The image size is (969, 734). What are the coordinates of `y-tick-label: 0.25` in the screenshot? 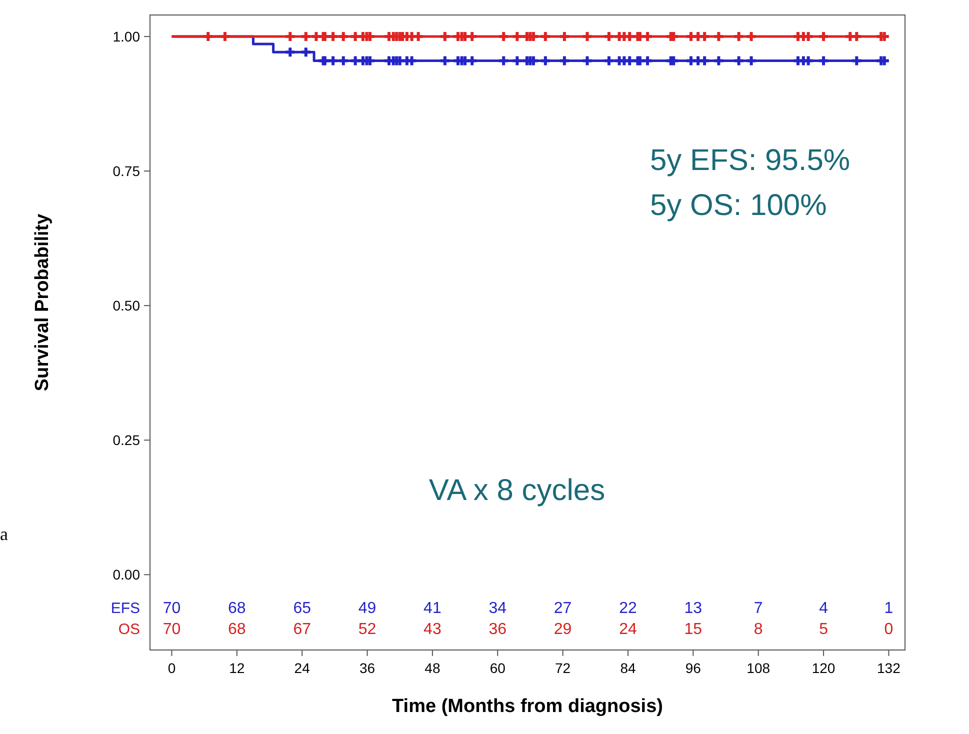 It's located at (126, 440).